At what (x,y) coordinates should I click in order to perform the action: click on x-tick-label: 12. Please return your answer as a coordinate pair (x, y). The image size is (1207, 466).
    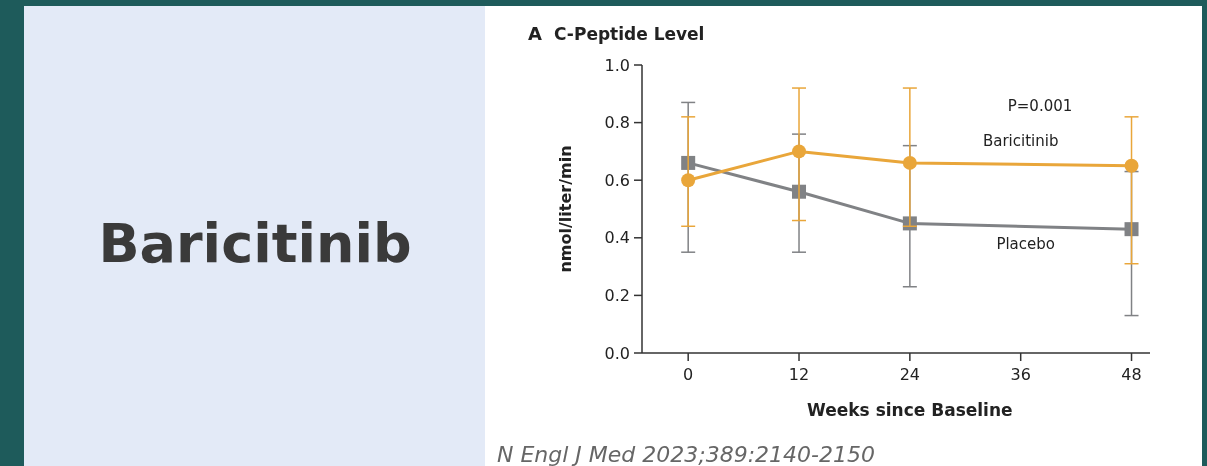
    Looking at the image, I should click on (799, 374).